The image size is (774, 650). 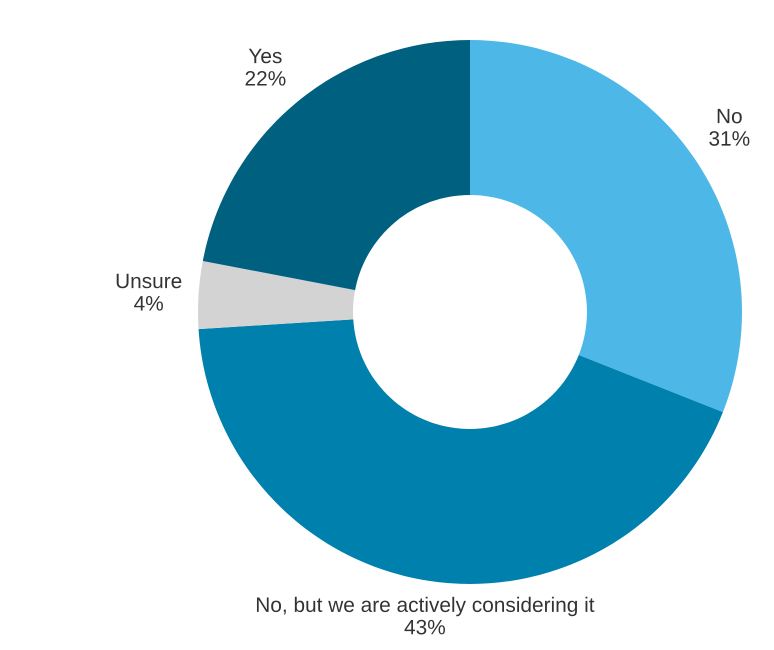 I want to click on slice-label: No, but we are actively considering it, so click(x=425, y=606).